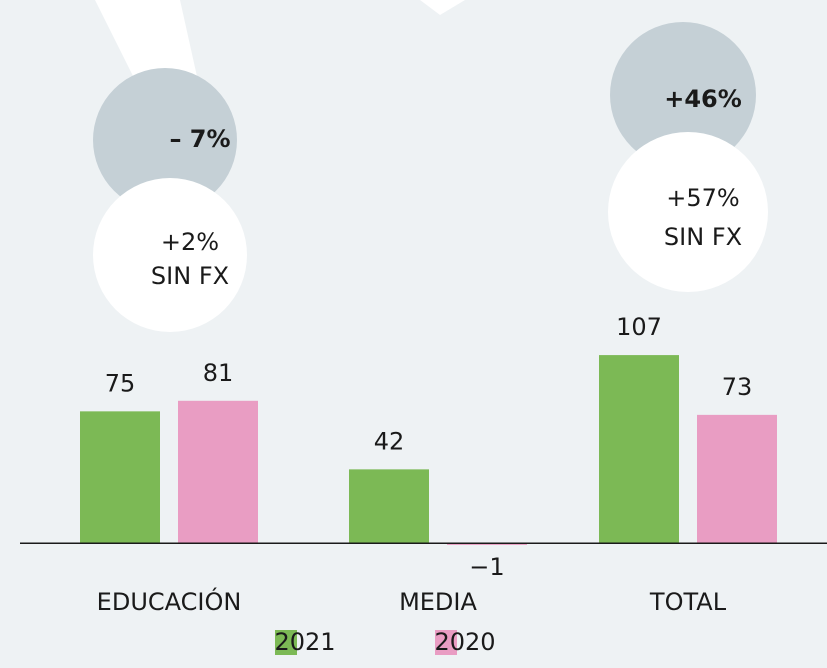 This screenshot has width=827, height=668. Describe the element at coordinates (120, 383) in the screenshot. I see `value-label: 75` at that location.